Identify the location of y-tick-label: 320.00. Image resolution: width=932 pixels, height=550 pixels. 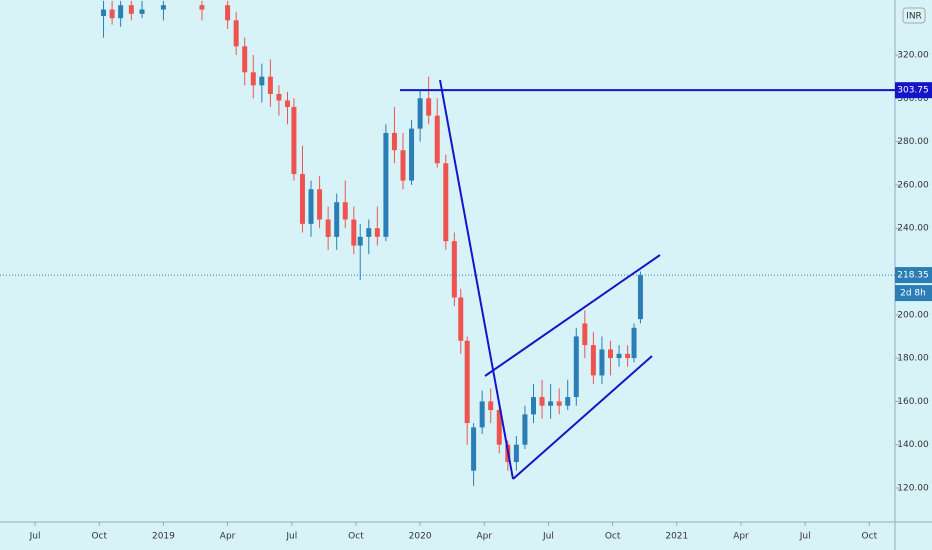
(913, 55).